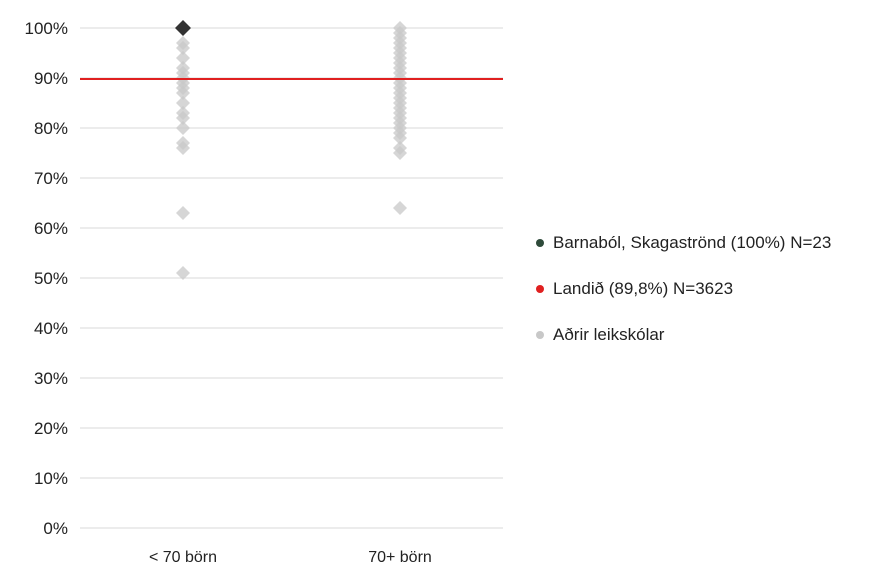  What do you see at coordinates (540, 289) in the screenshot?
I see `legend-marker-national` at bounding box center [540, 289].